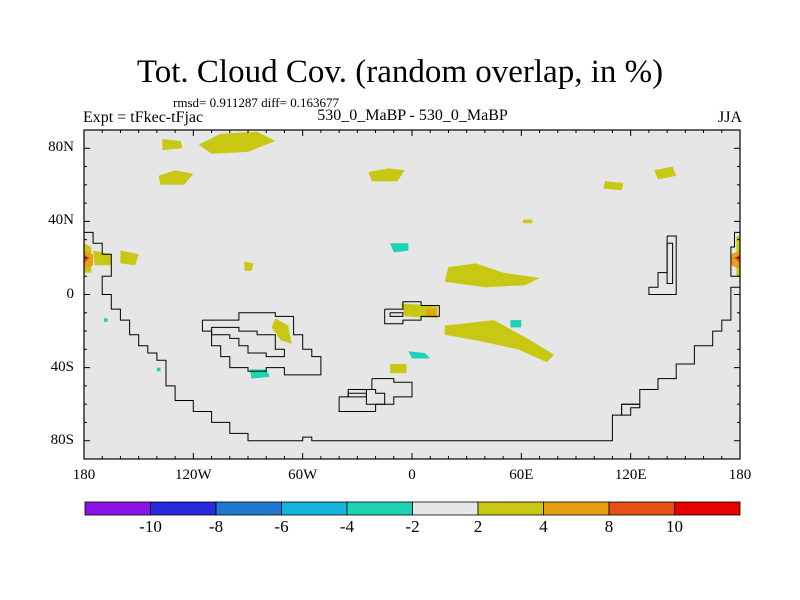  Describe the element at coordinates (256, 102) in the screenshot. I see `stats-label: rmsd= 0.911287 diff= 0.163677` at that location.